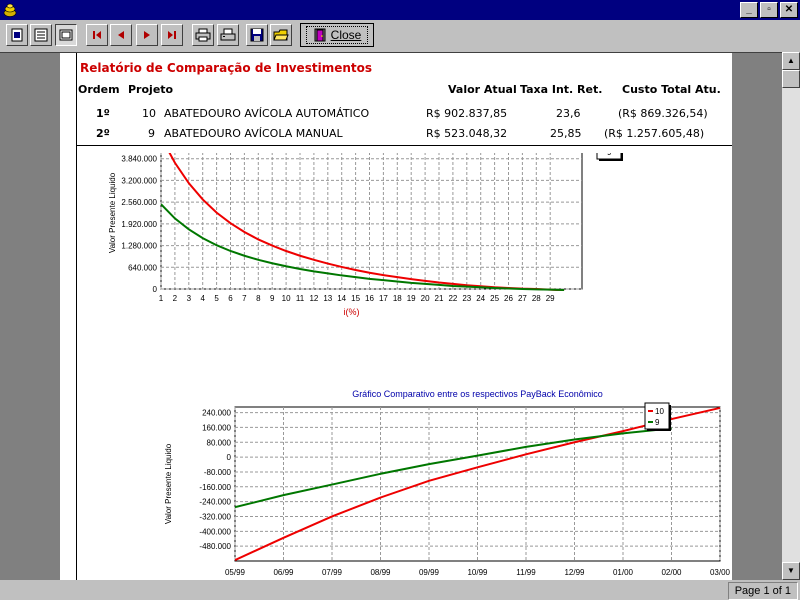 The height and width of the screenshot is (600, 800). What do you see at coordinates (480, 298) in the screenshot?
I see `x-tick-label: 24` at bounding box center [480, 298].